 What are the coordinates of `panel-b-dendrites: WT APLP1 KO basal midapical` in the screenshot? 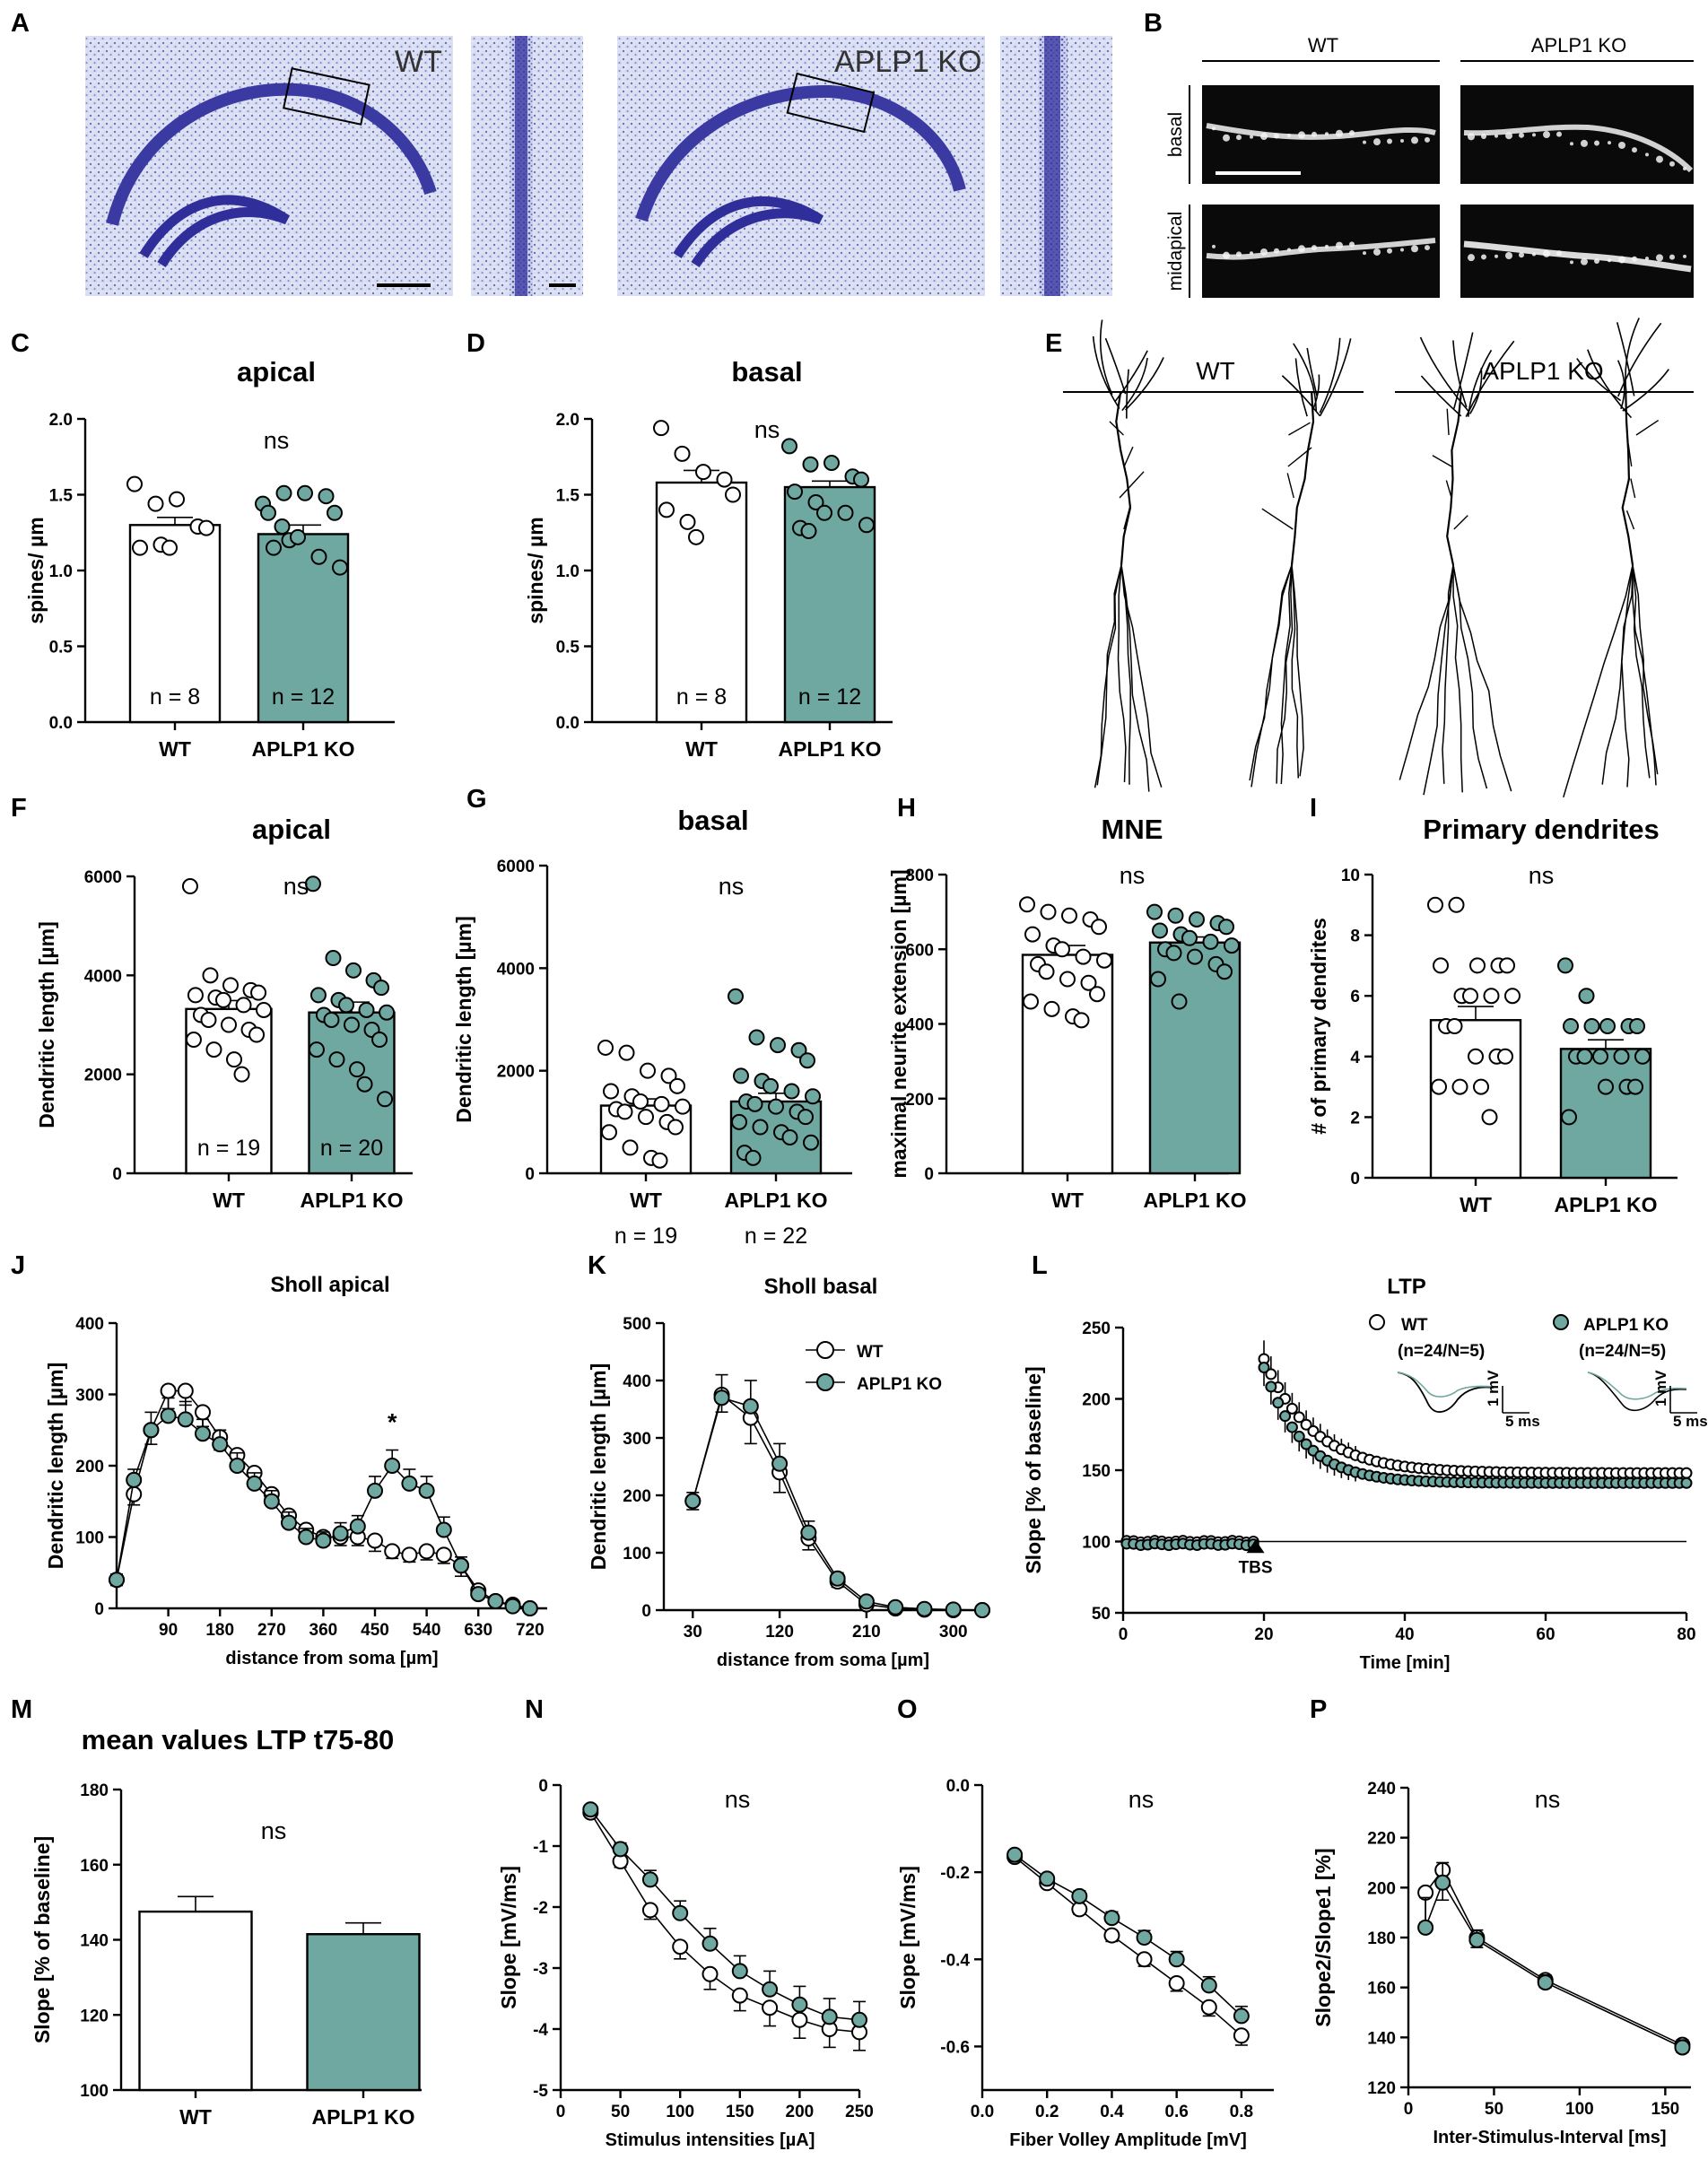 It's located at (1429, 166).